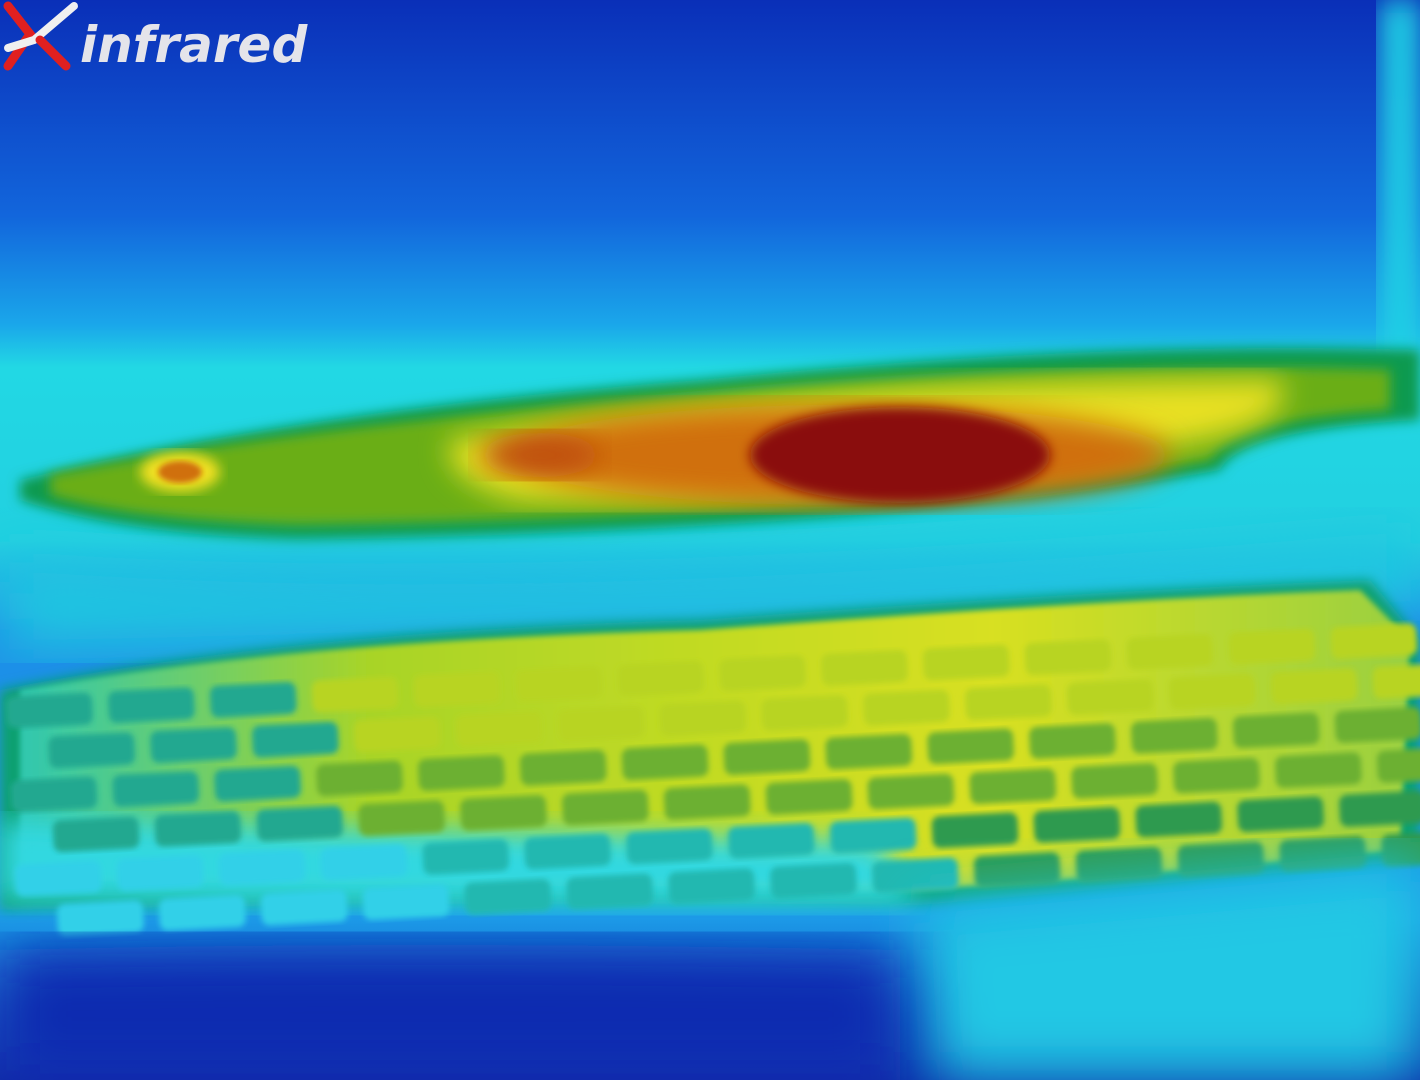 This screenshot has width=1420, height=1080. What do you see at coordinates (450, 1012) in the screenshot?
I see `desk-cold` at bounding box center [450, 1012].